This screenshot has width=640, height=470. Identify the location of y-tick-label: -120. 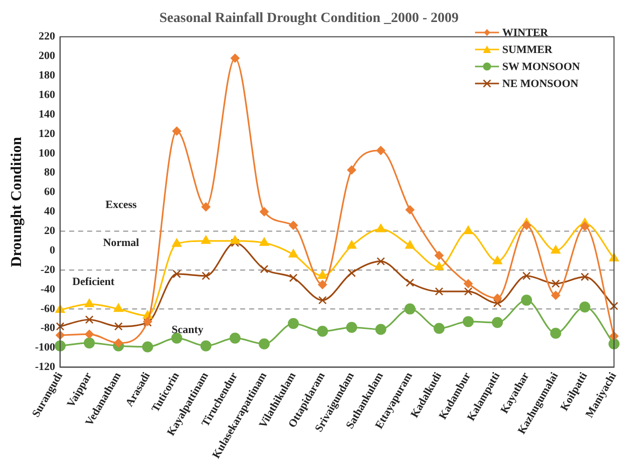
(45, 367).